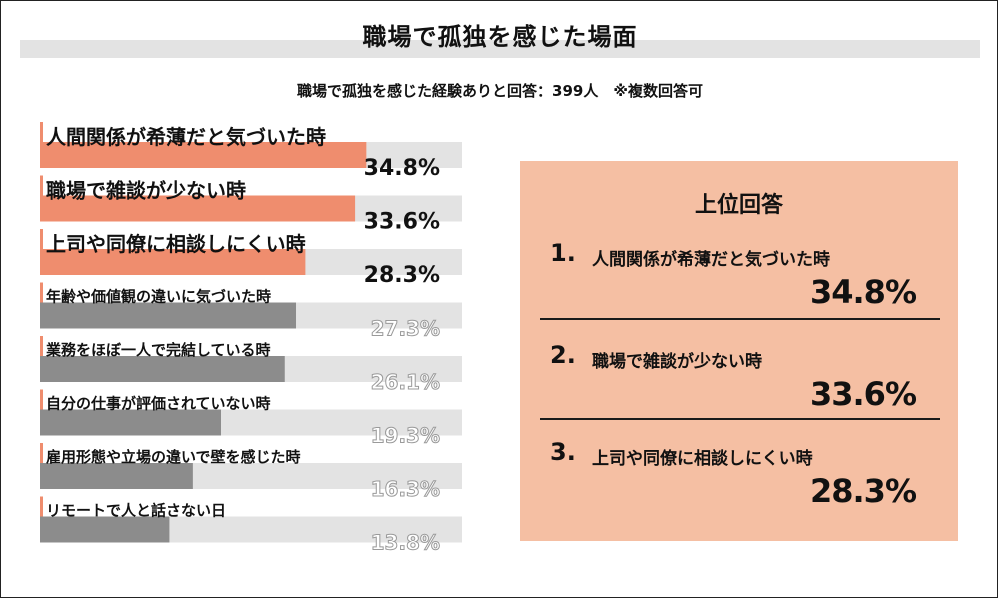  Describe the element at coordinates (405, 436) in the screenshot. I see `value-label: 19.3%` at that location.